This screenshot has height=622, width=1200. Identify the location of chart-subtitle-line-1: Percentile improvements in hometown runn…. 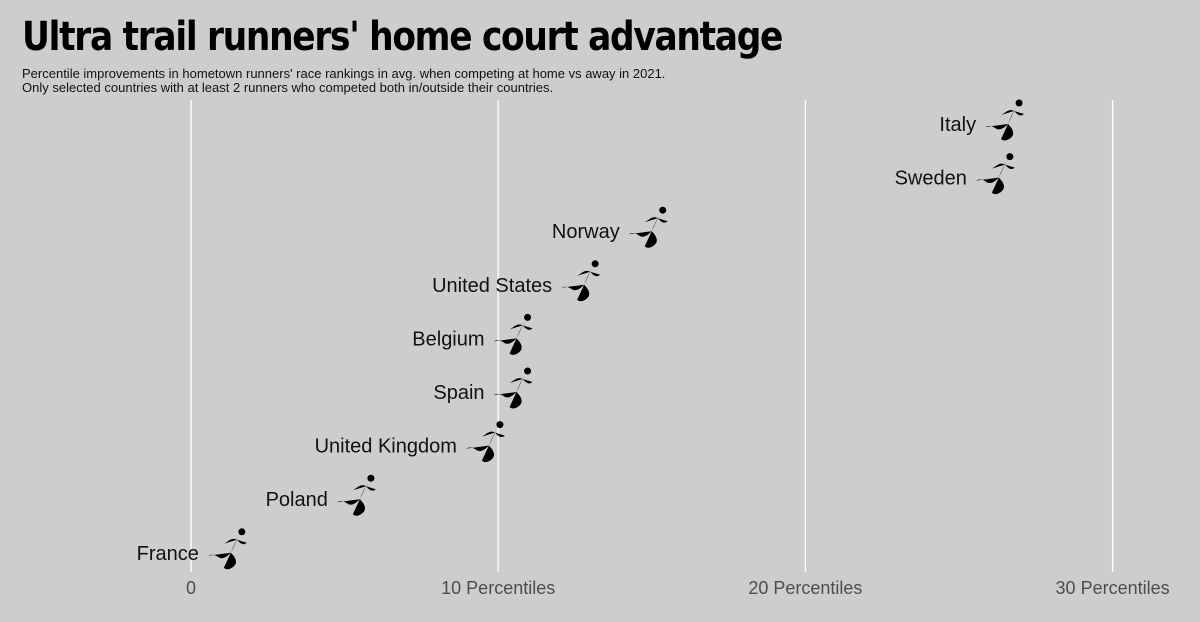
(344, 73).